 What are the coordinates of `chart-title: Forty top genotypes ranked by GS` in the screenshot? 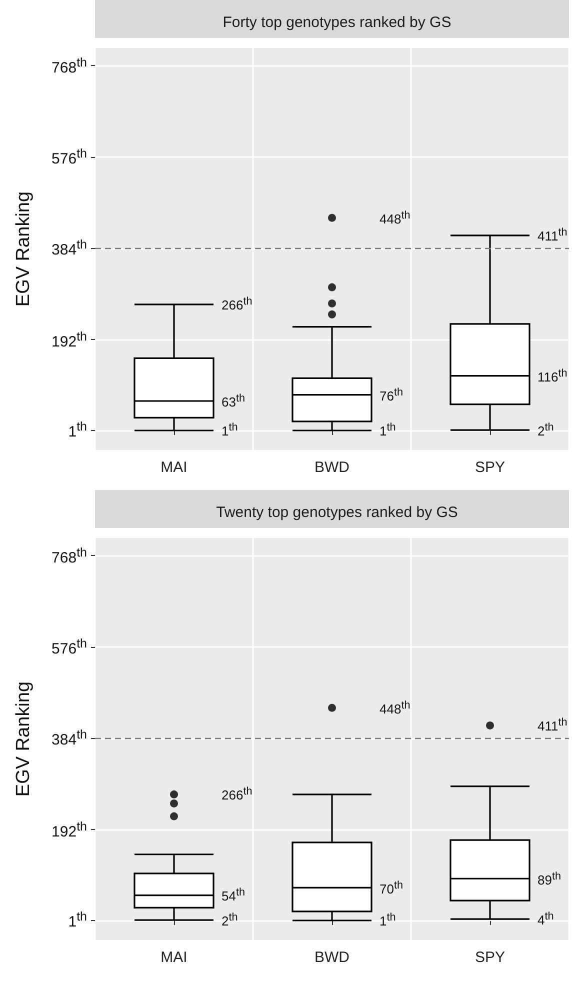 It's located at (337, 22).